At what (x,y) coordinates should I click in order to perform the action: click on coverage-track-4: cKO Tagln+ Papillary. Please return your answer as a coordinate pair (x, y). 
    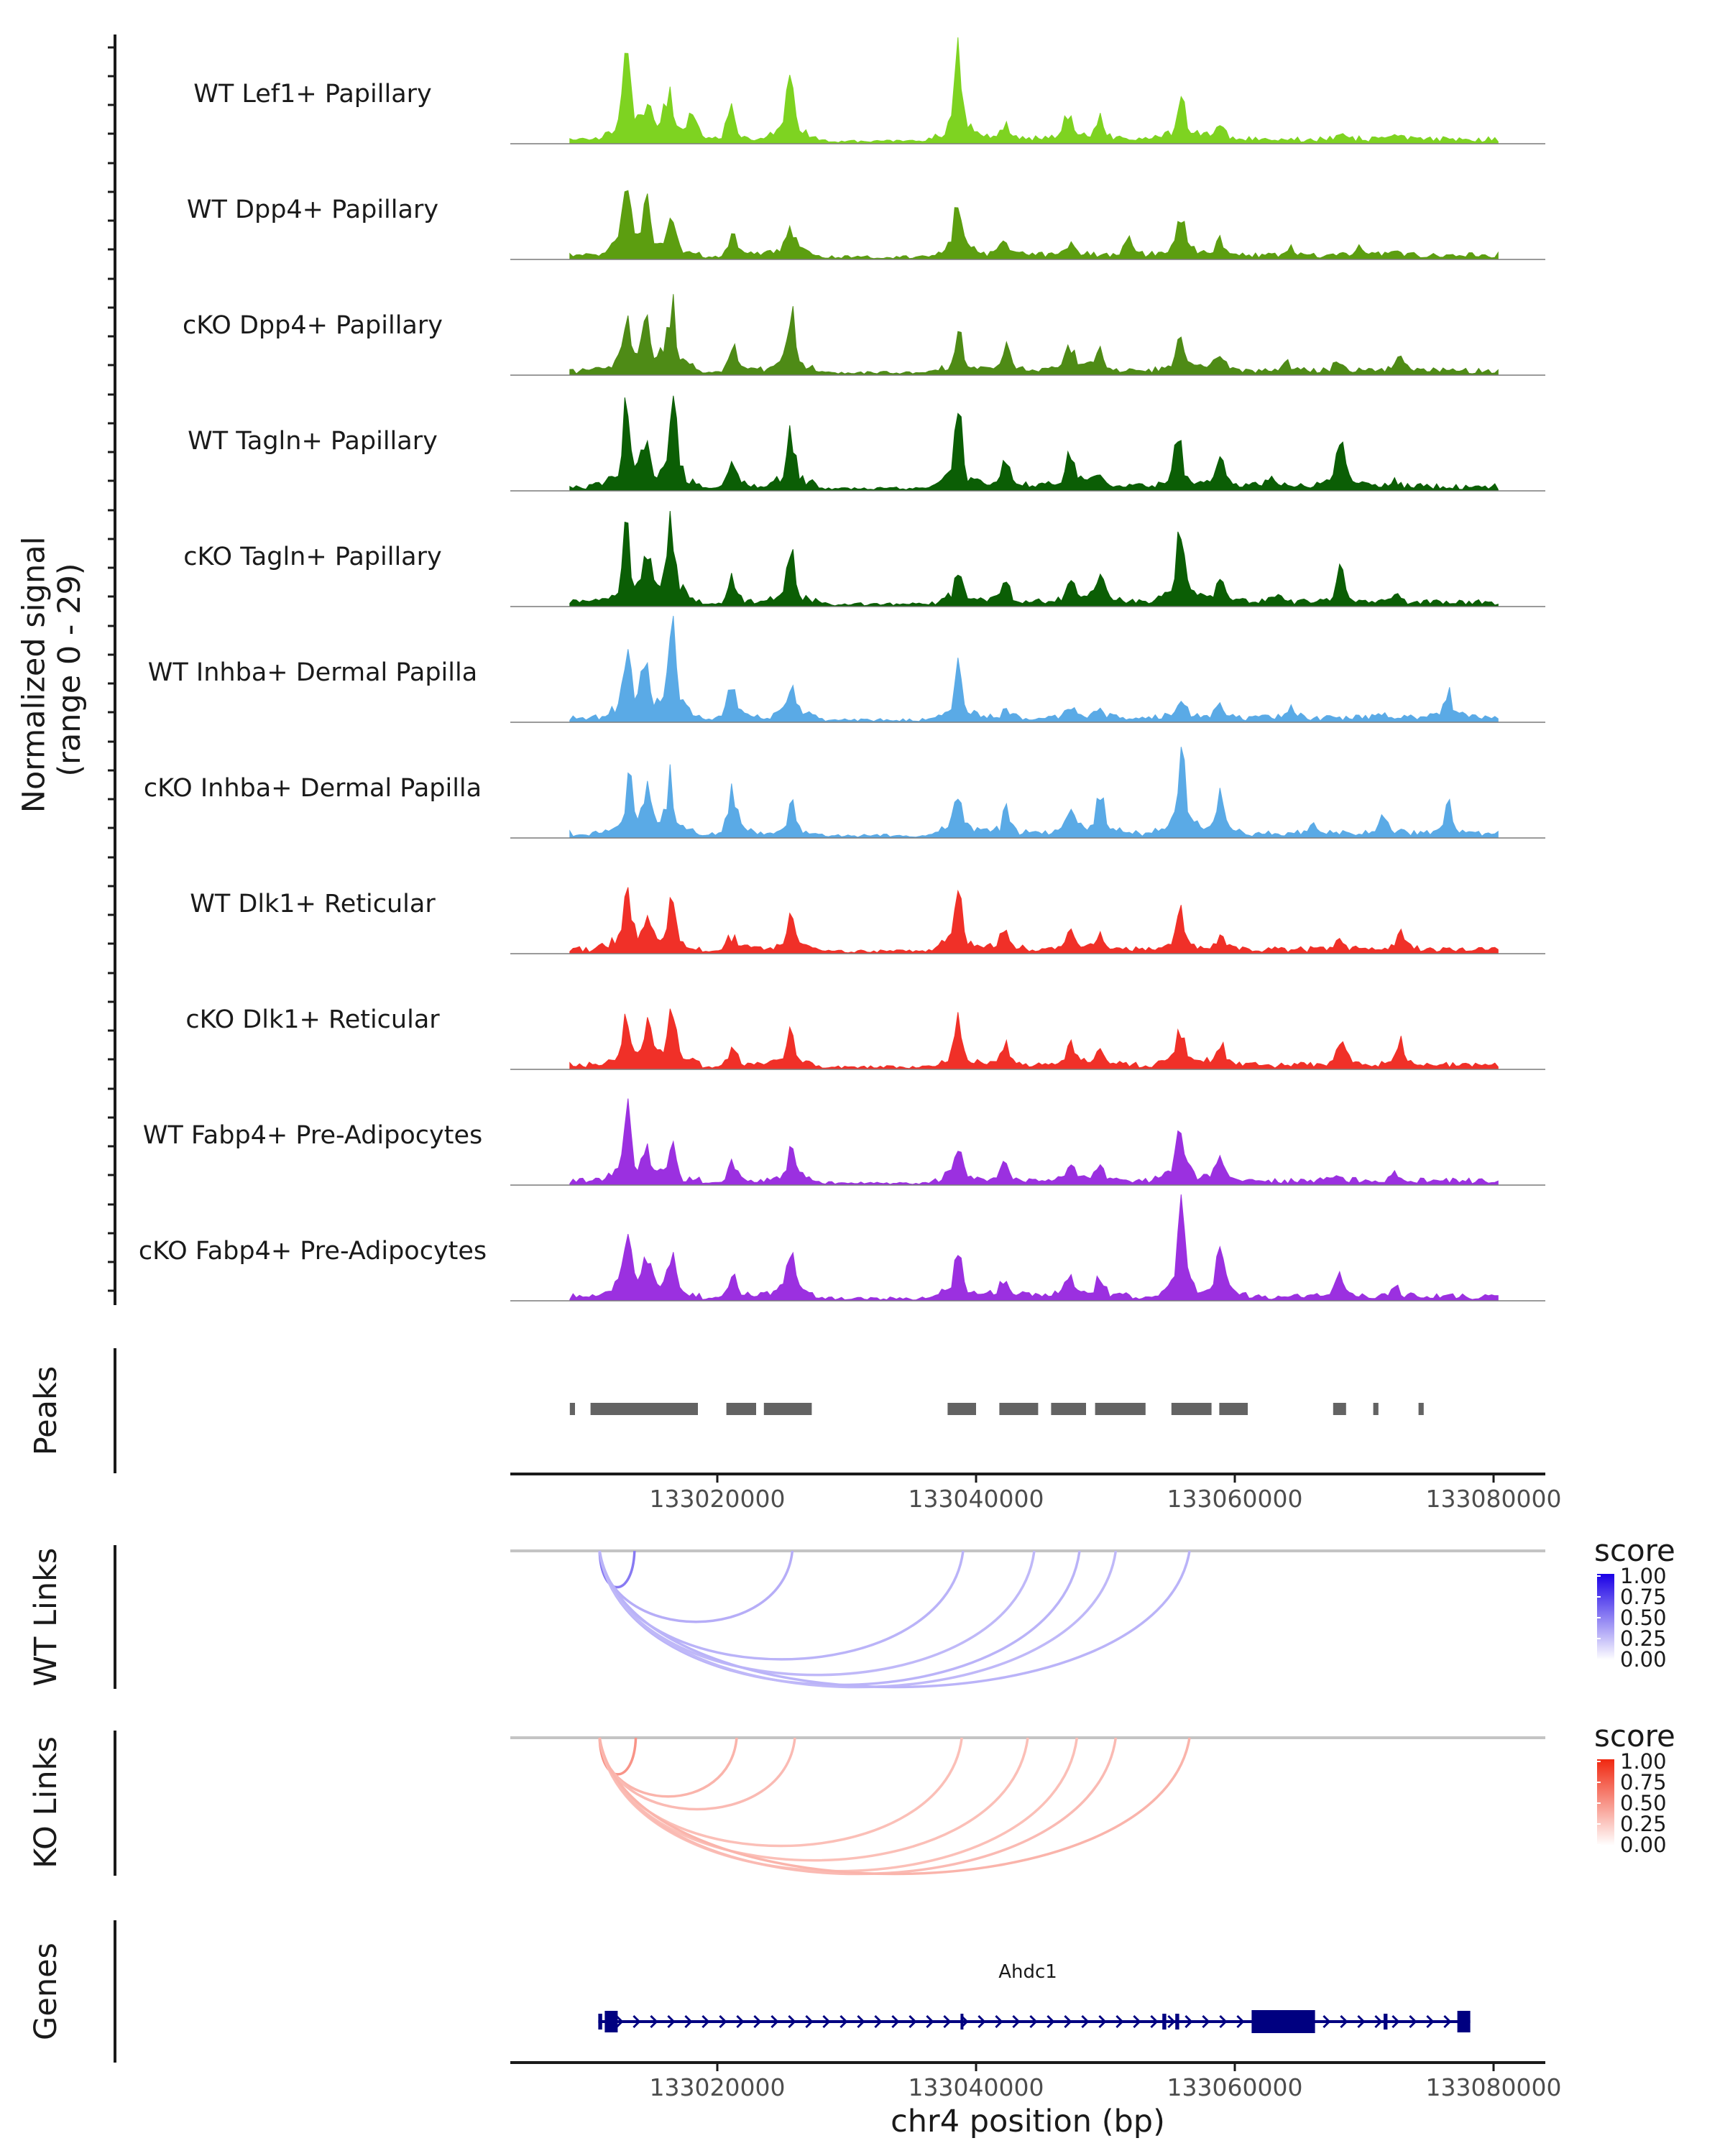
    Looking at the image, I should click on (864, 558).